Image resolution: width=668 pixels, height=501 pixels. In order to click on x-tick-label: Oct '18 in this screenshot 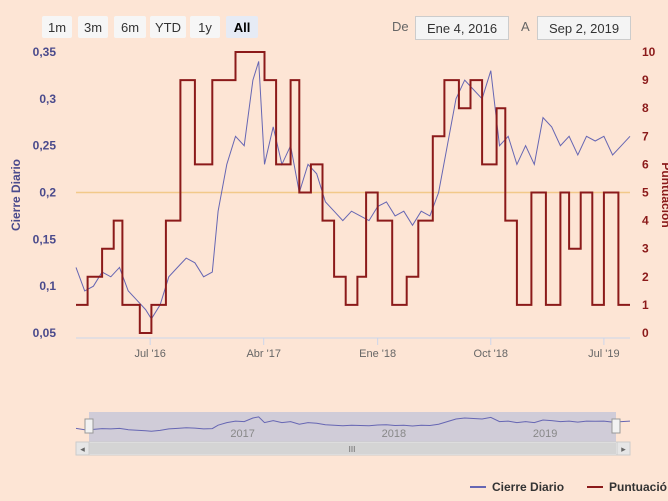, I will do `click(491, 354)`.